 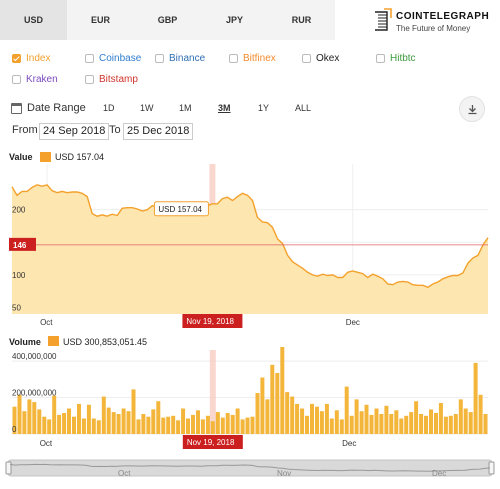 I want to click on download-button, so click(x=472, y=109).